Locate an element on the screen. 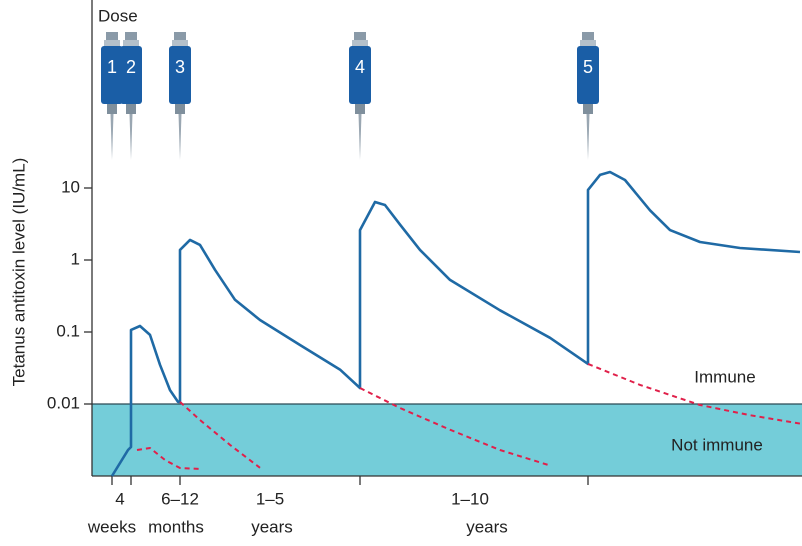 Image resolution: width=802 pixels, height=546 pixels. period-label: 1–5 is located at coordinates (270, 498).